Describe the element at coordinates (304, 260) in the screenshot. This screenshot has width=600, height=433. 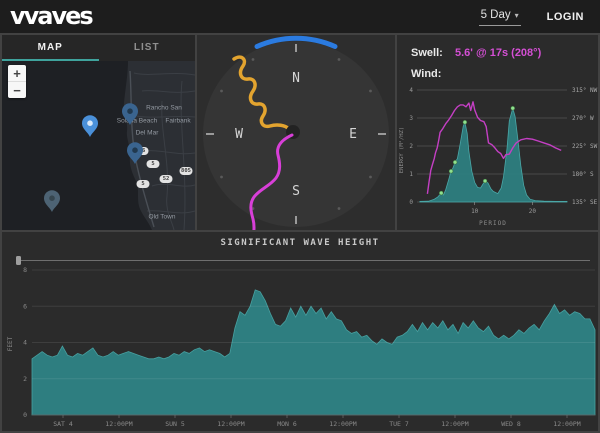
I see `time-scrubber-track` at that location.